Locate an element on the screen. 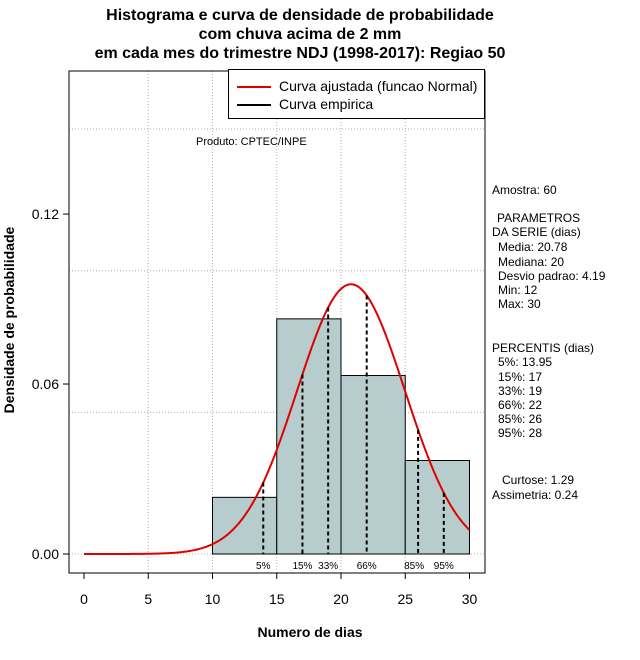  percentile-label: 33% is located at coordinates (328, 566).